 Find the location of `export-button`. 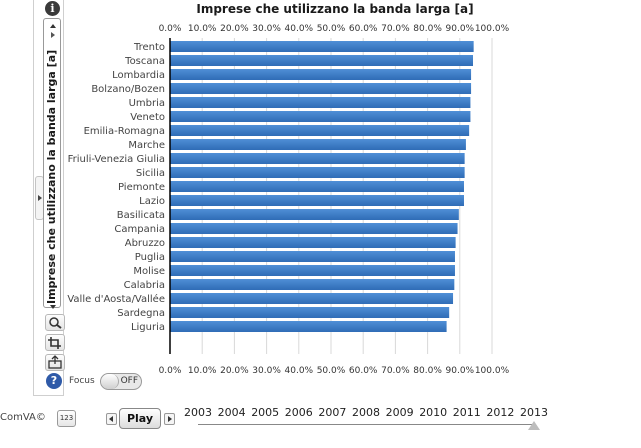

export-button is located at coordinates (55, 362).